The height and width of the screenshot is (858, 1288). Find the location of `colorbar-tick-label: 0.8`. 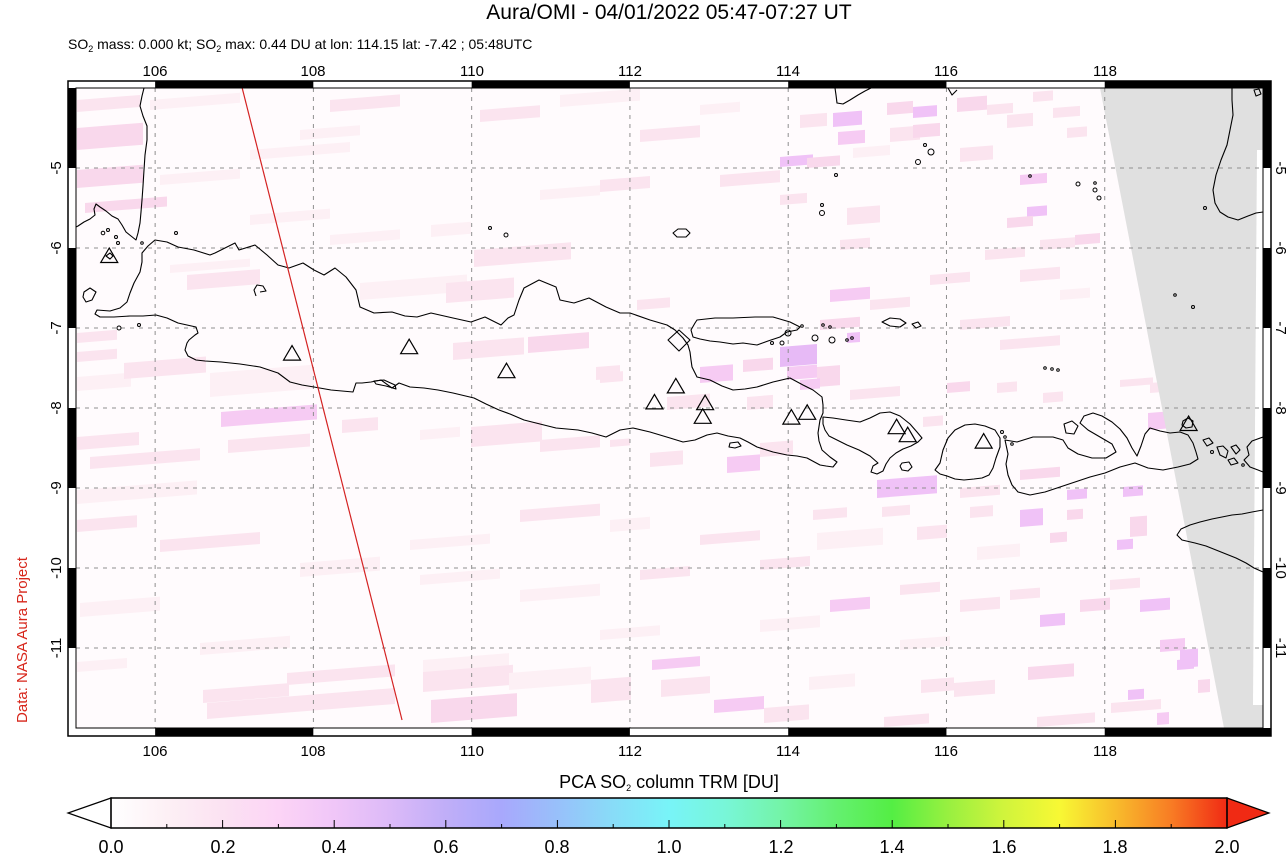

colorbar-tick-label: 0.8 is located at coordinates (557, 847).